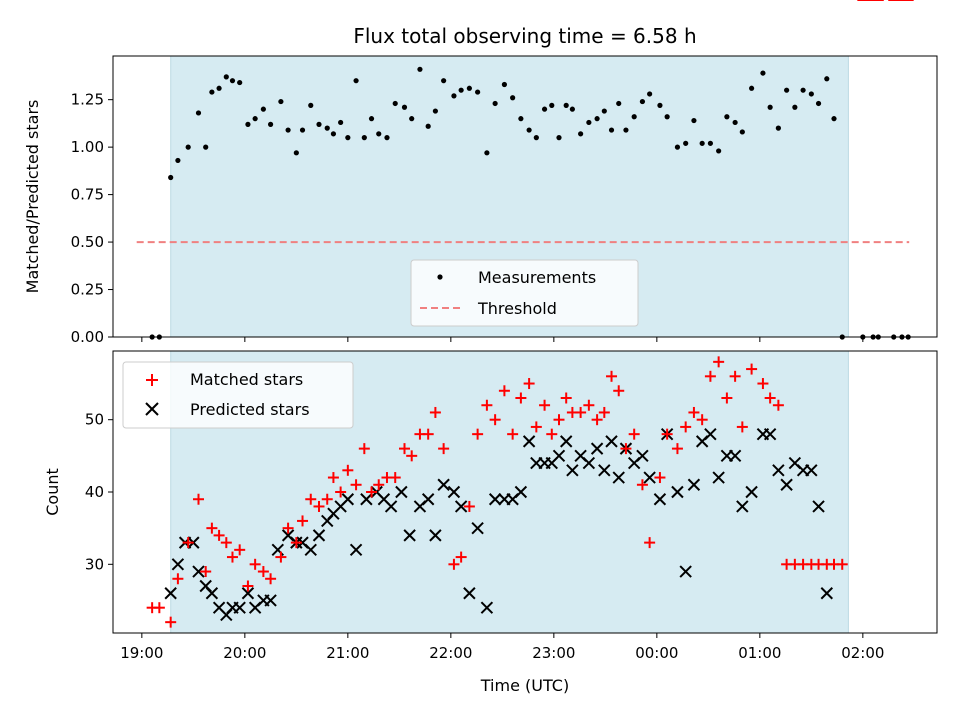  What do you see at coordinates (656, 653) in the screenshot?
I see `x-tick-label: 00:00` at bounding box center [656, 653].